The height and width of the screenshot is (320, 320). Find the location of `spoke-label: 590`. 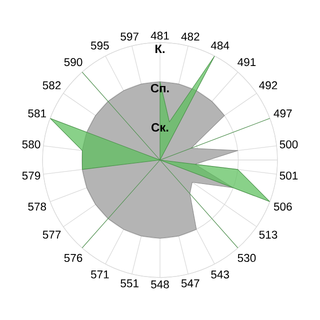

spoke-label: 590 is located at coordinates (73, 62).